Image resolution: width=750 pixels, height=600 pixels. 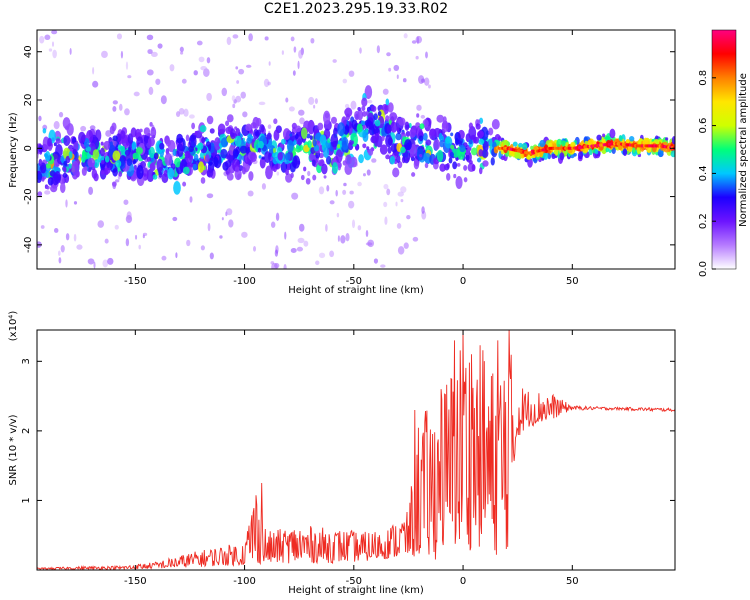 What do you see at coordinates (26, 500) in the screenshot?
I see `snr-y-tick-label: 1` at bounding box center [26, 500].